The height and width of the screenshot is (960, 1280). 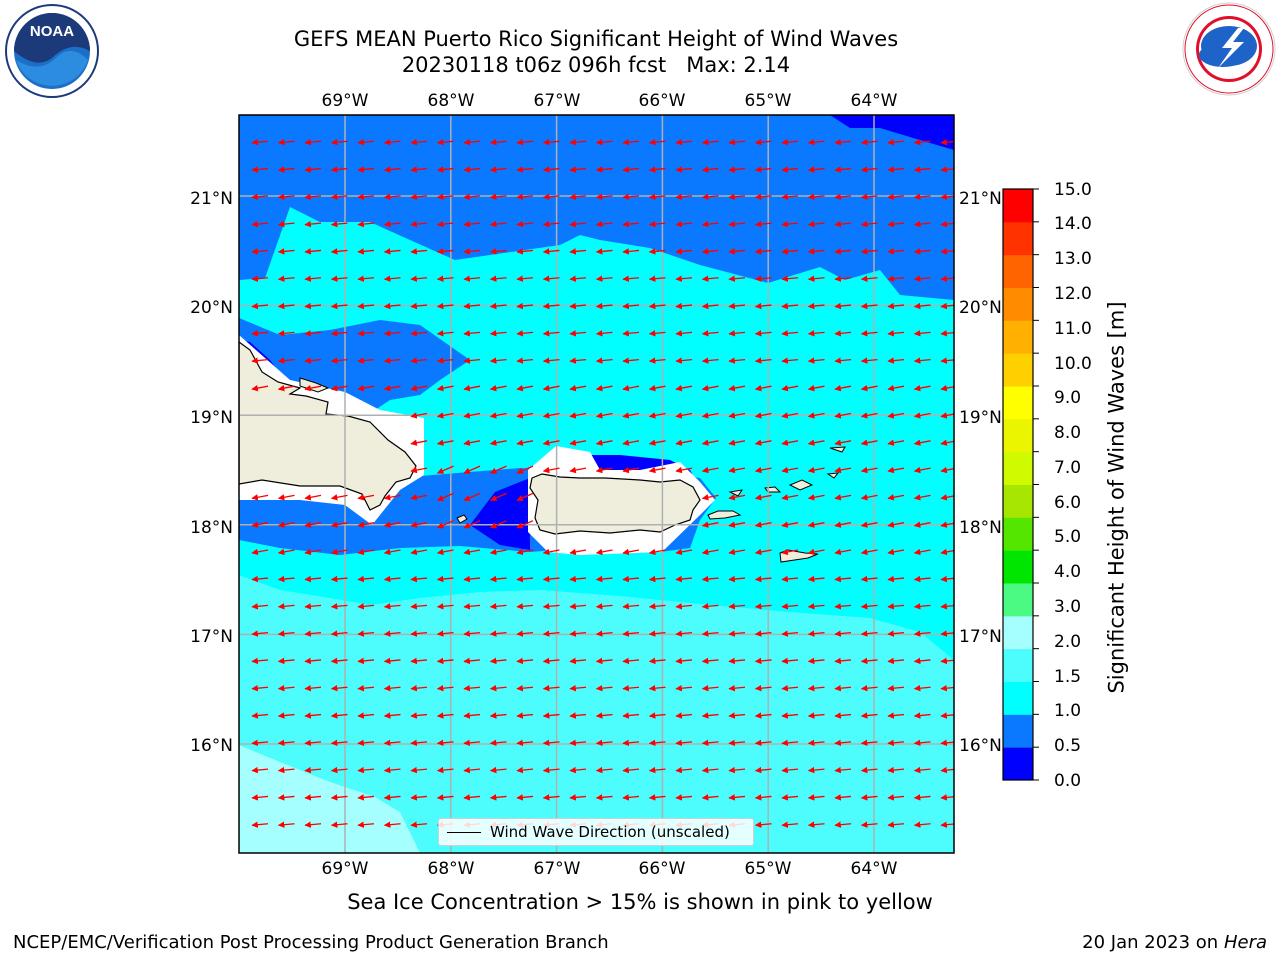 I want to click on lat-label-left: 16°N, so click(x=211, y=746).